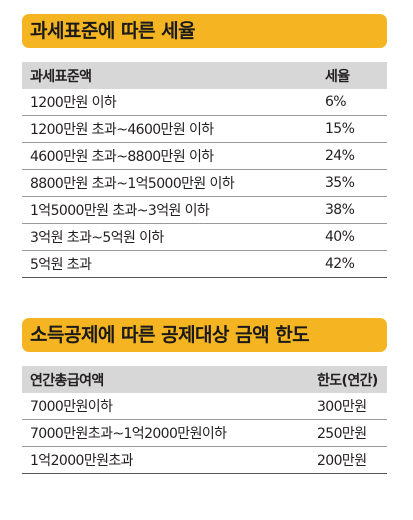 Image resolution: width=413 pixels, height=520 pixels. What do you see at coordinates (61, 76) in the screenshot?
I see `header-tax-base: 과세표준액` at bounding box center [61, 76].